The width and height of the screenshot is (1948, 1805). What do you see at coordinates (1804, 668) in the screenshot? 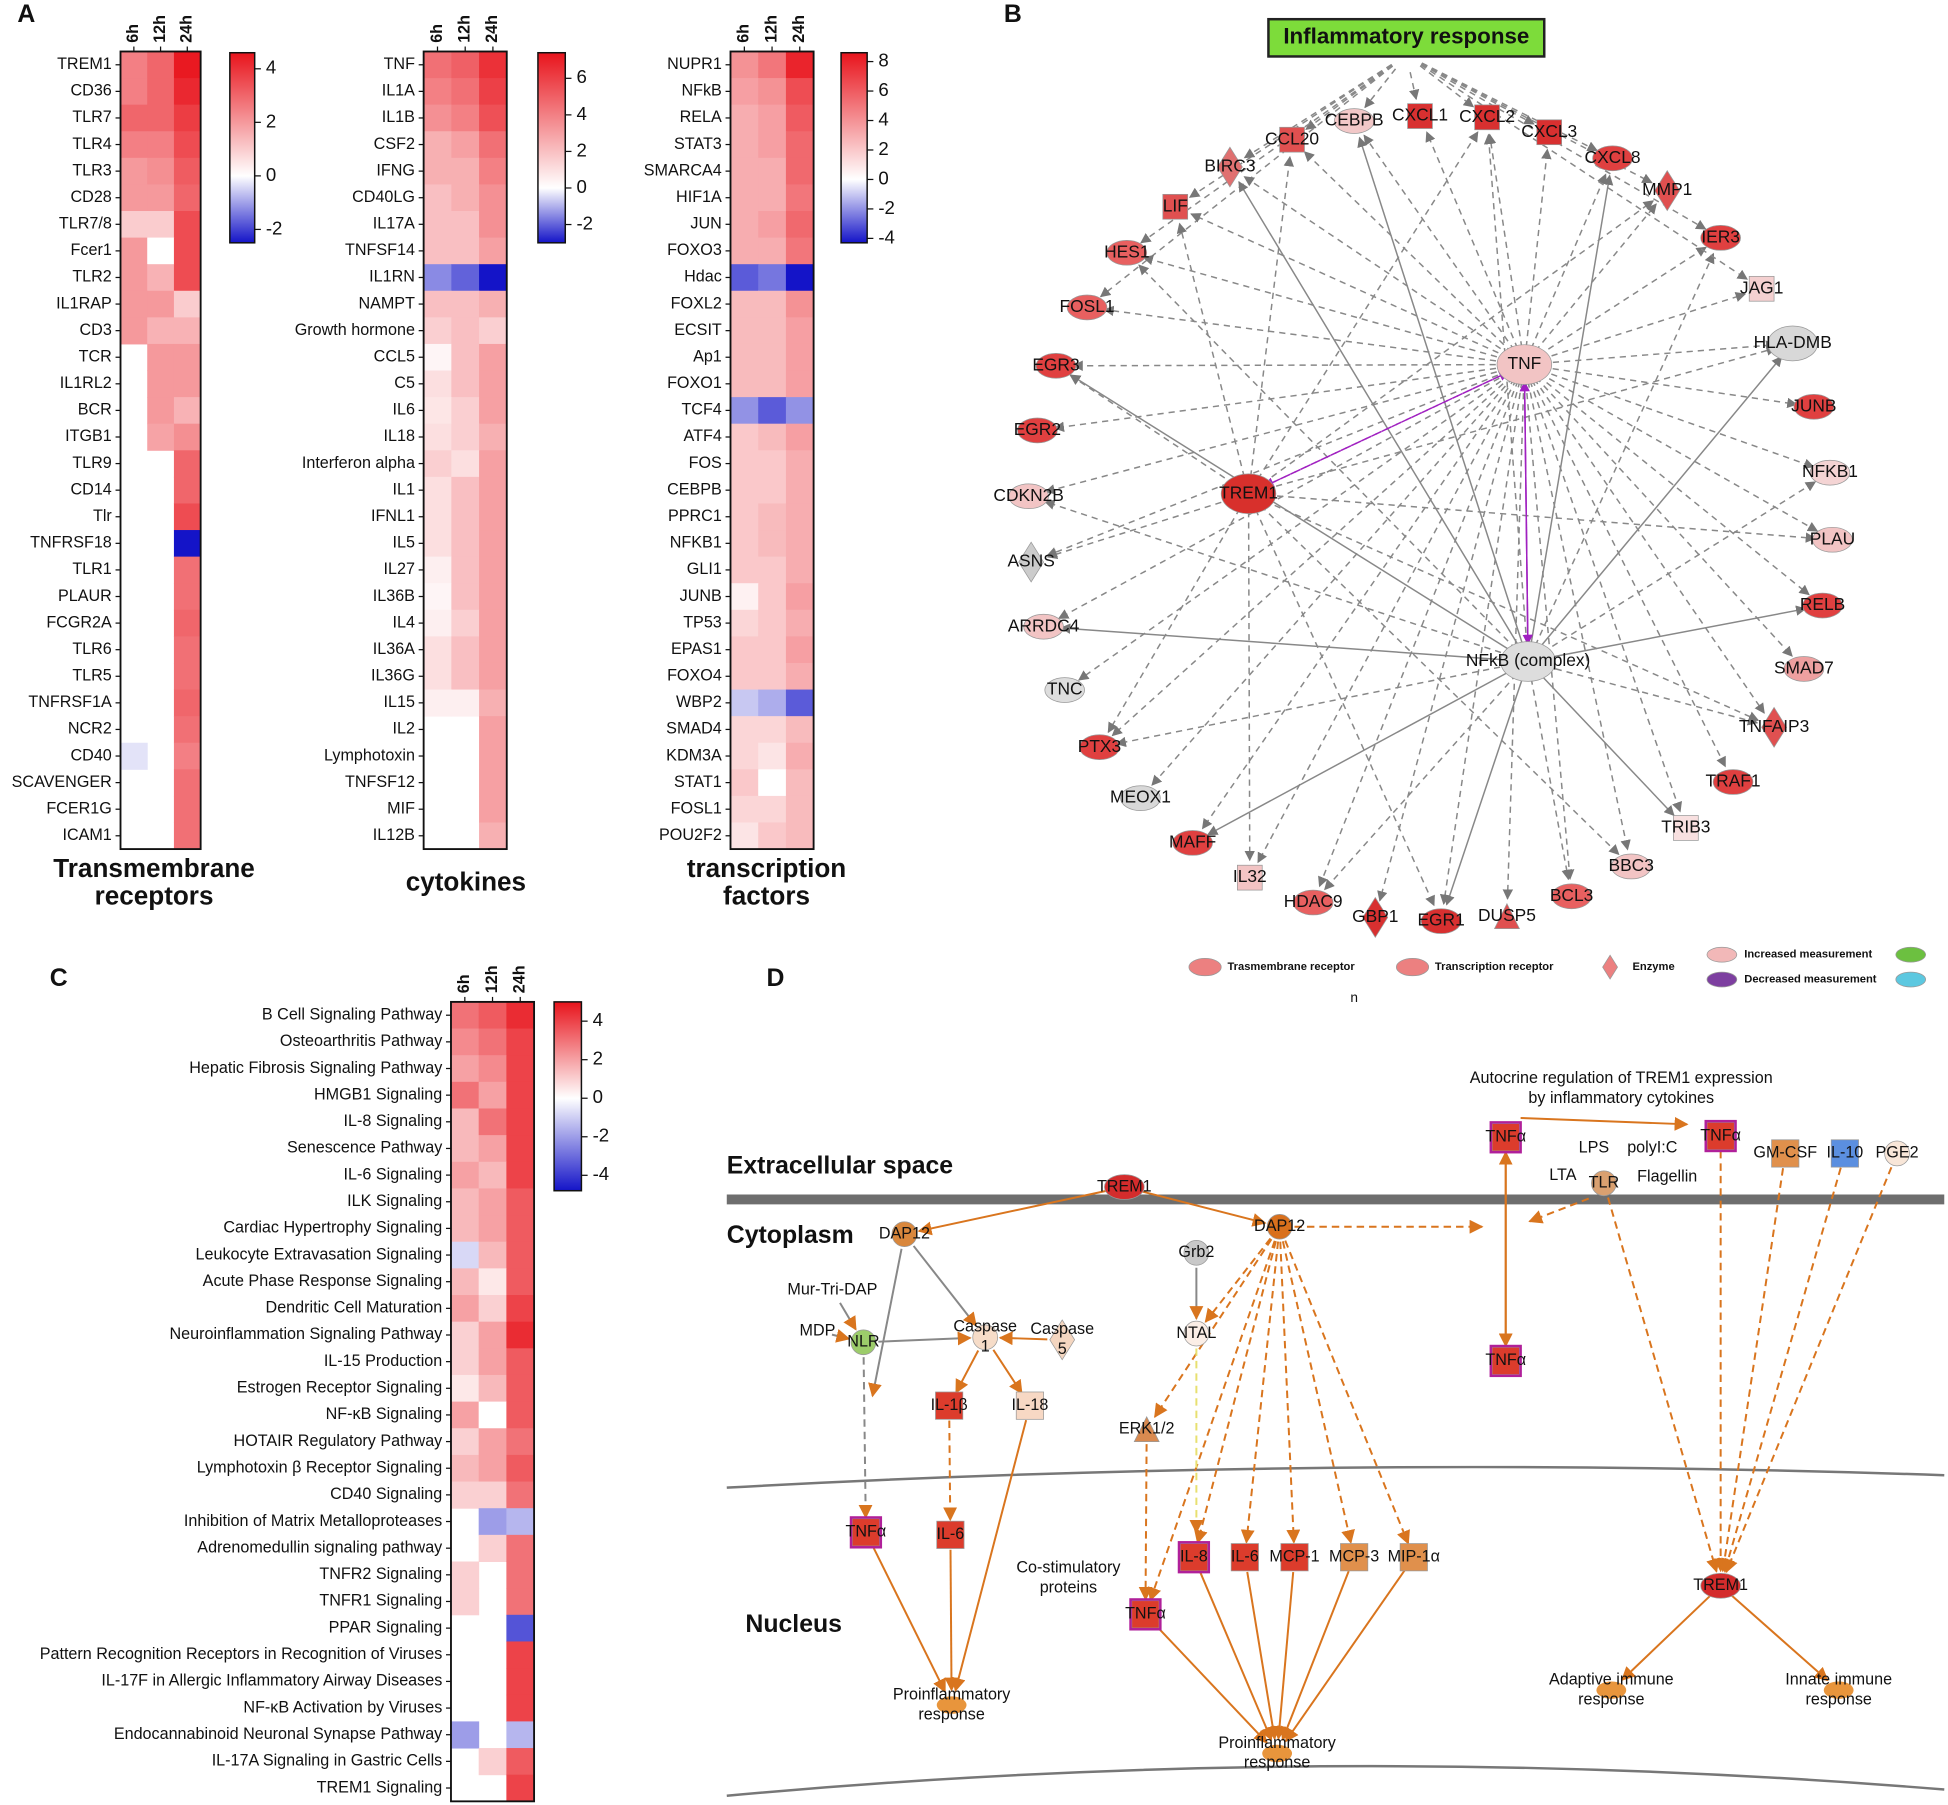
I see `network-node-label: SMAD7` at bounding box center [1804, 668].